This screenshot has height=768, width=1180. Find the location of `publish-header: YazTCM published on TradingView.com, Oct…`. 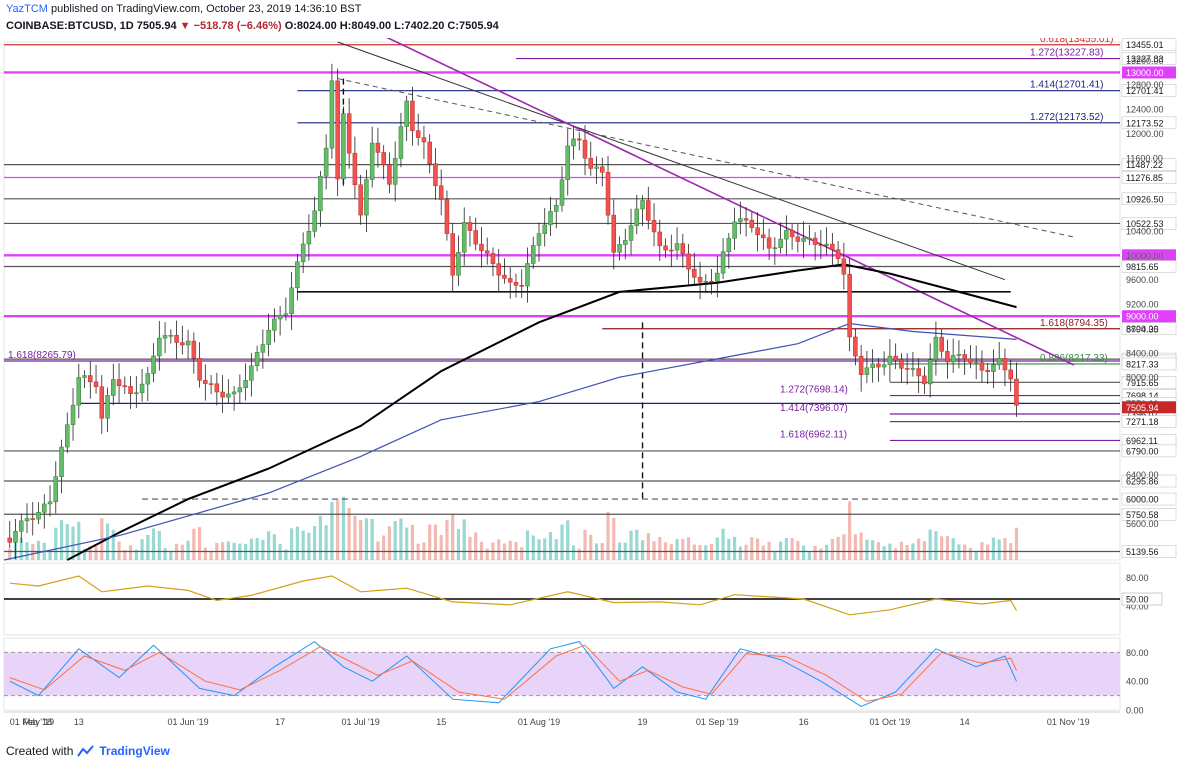

publish-header: YazTCM published on TradingView.com, Oct… is located at coordinates (183, 9).